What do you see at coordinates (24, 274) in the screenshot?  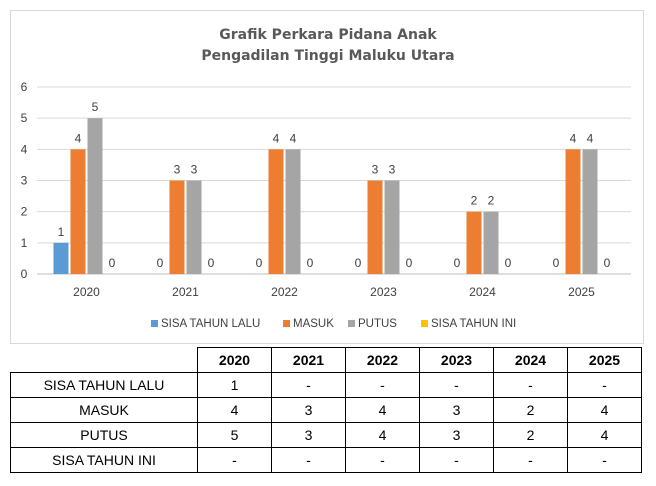 I see `y-tick-label: 0` at bounding box center [24, 274].